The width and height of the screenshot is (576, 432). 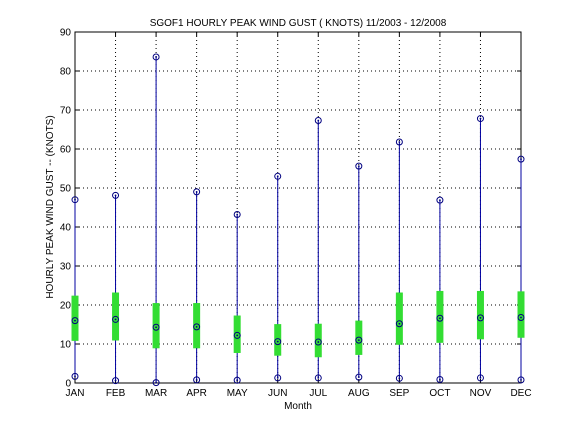 I want to click on y-tick-label: 0, so click(x=68, y=384).